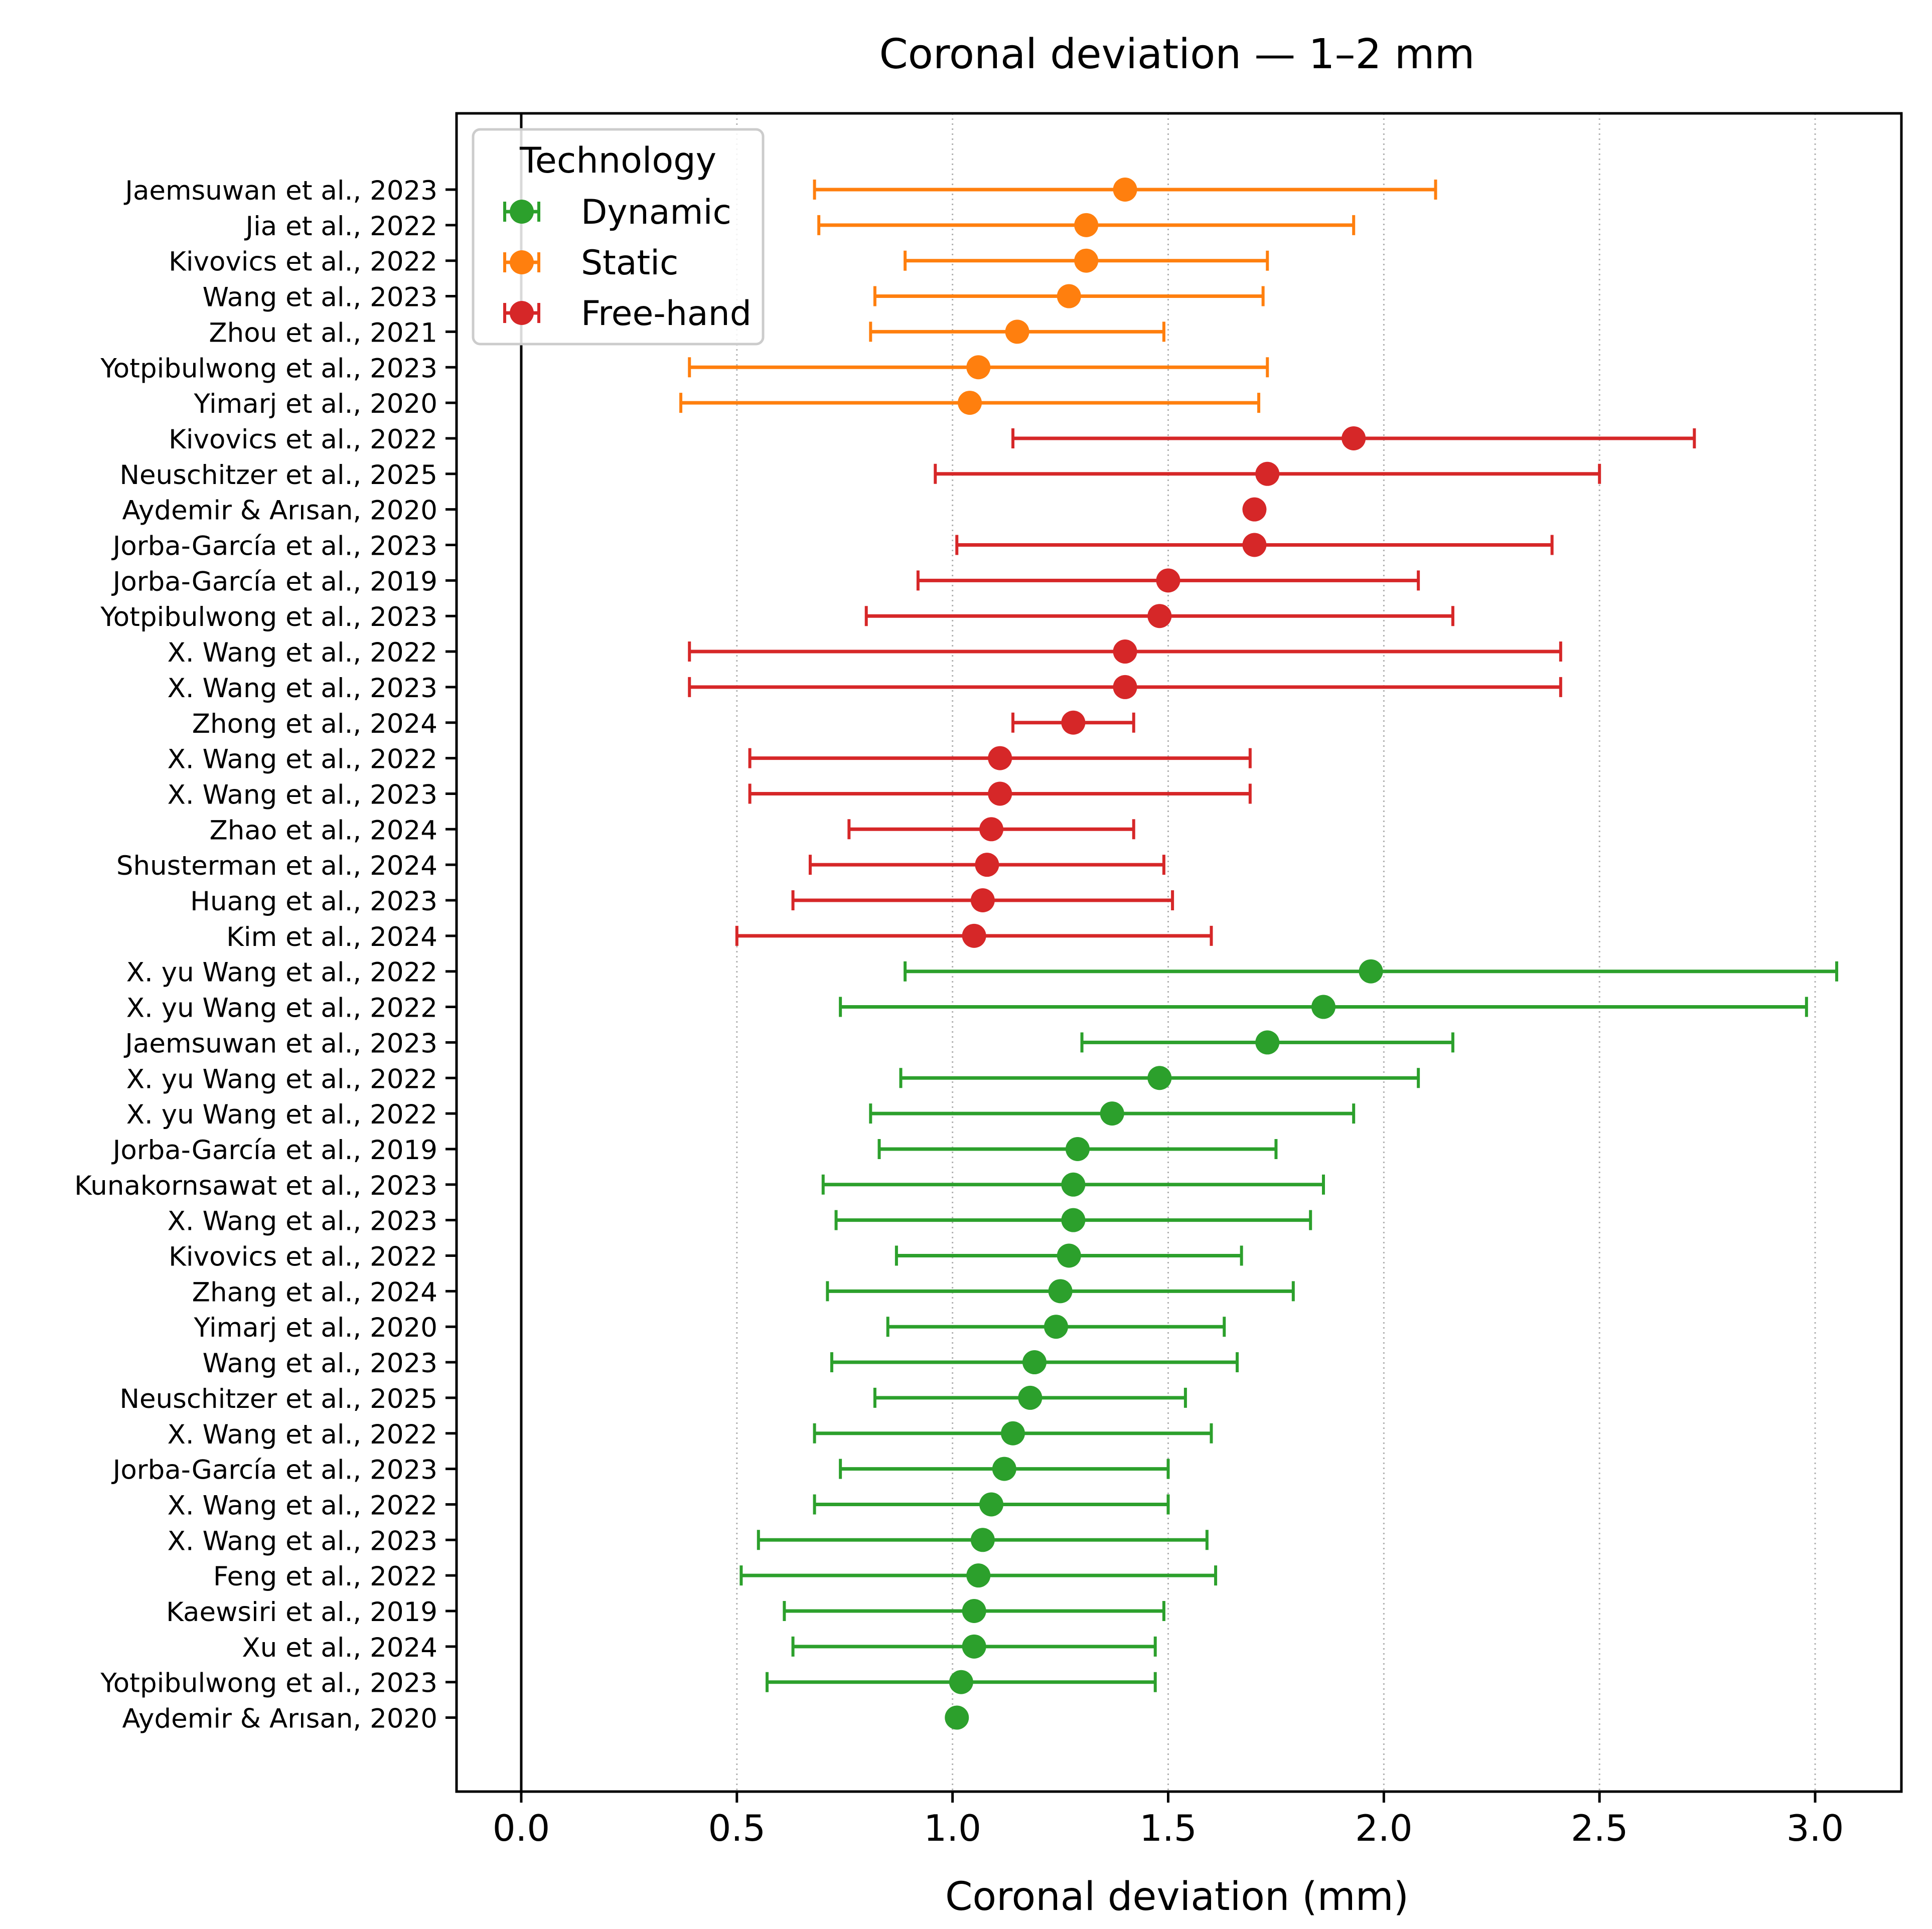 The width and height of the screenshot is (1932, 1929). What do you see at coordinates (1168, 1828) in the screenshot?
I see `x-tick-label: 1.5` at bounding box center [1168, 1828].